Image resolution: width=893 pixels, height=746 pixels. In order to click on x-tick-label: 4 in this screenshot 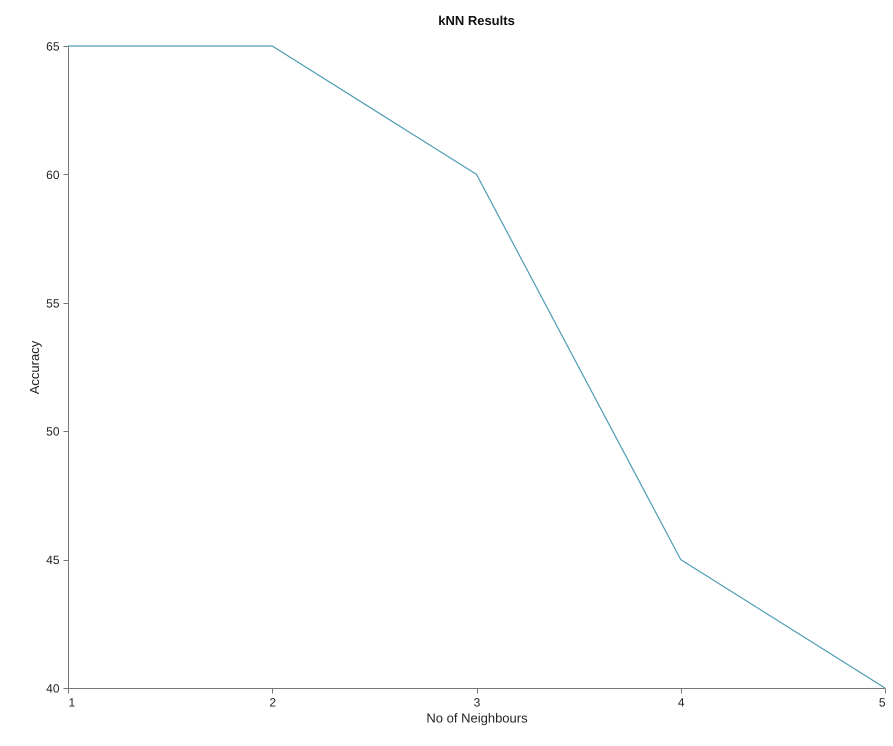, I will do `click(681, 703)`.